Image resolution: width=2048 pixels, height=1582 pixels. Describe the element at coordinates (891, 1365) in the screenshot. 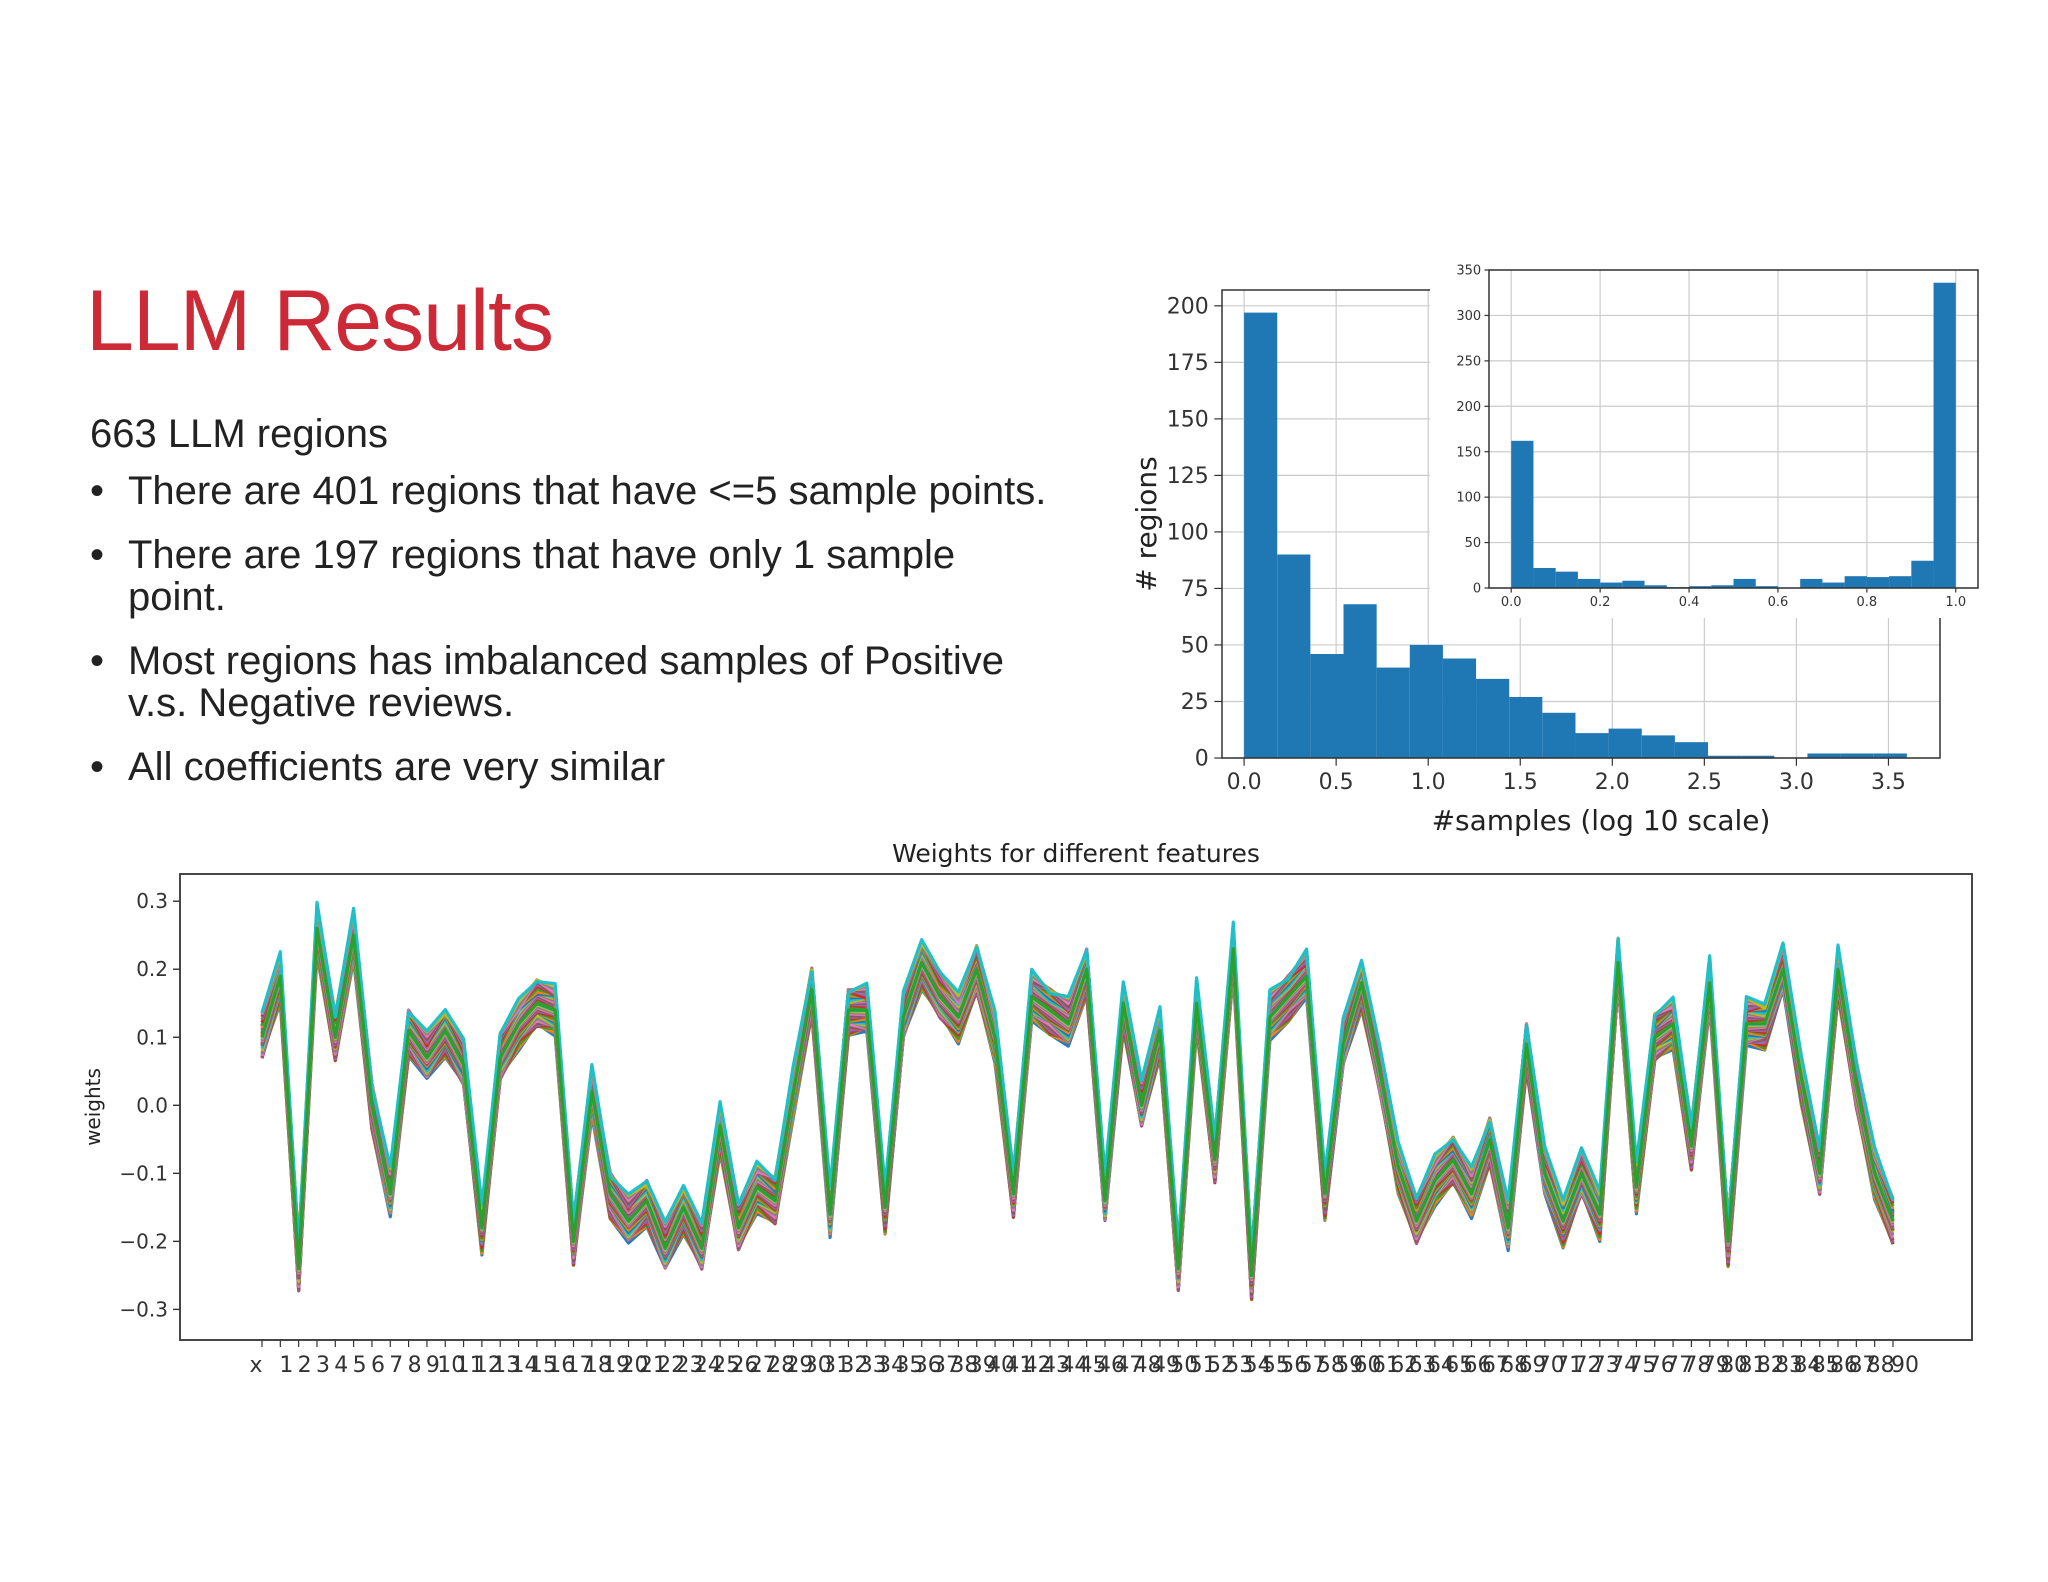

I see `x-tick-label: 34` at that location.